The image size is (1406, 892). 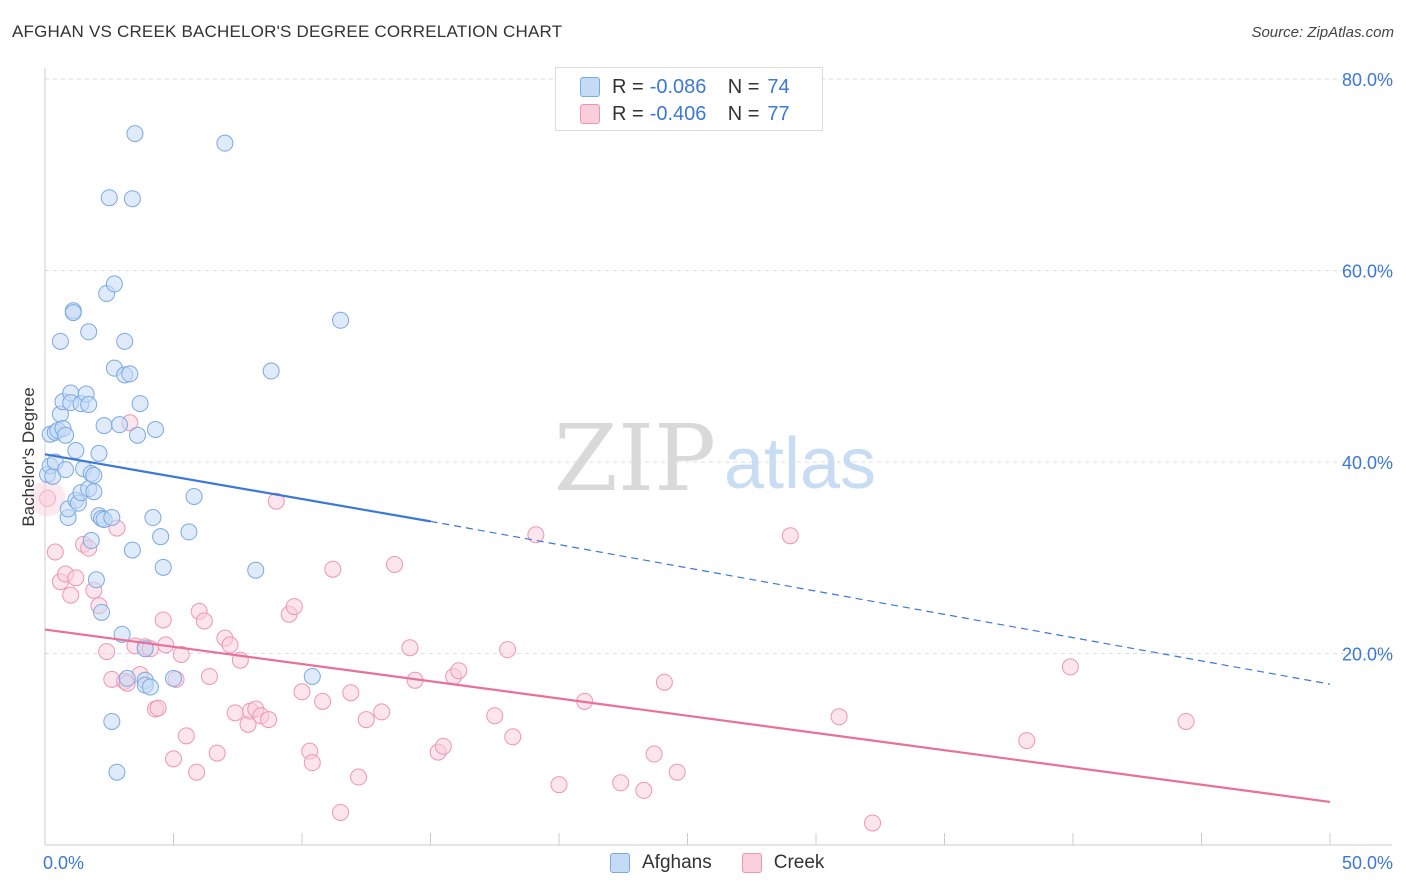 What do you see at coordinates (590, 87) in the screenshot?
I see `afghans-swatch` at bounding box center [590, 87].